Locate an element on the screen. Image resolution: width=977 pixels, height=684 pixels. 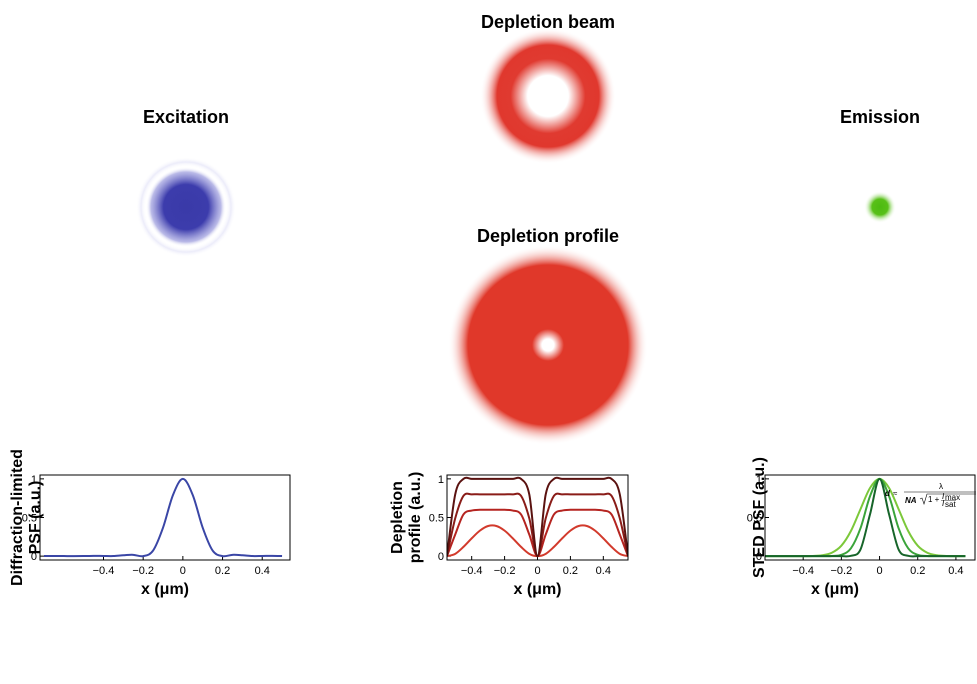
y-axis-label: PSF (a.u.) is located at coordinates (35, 518).